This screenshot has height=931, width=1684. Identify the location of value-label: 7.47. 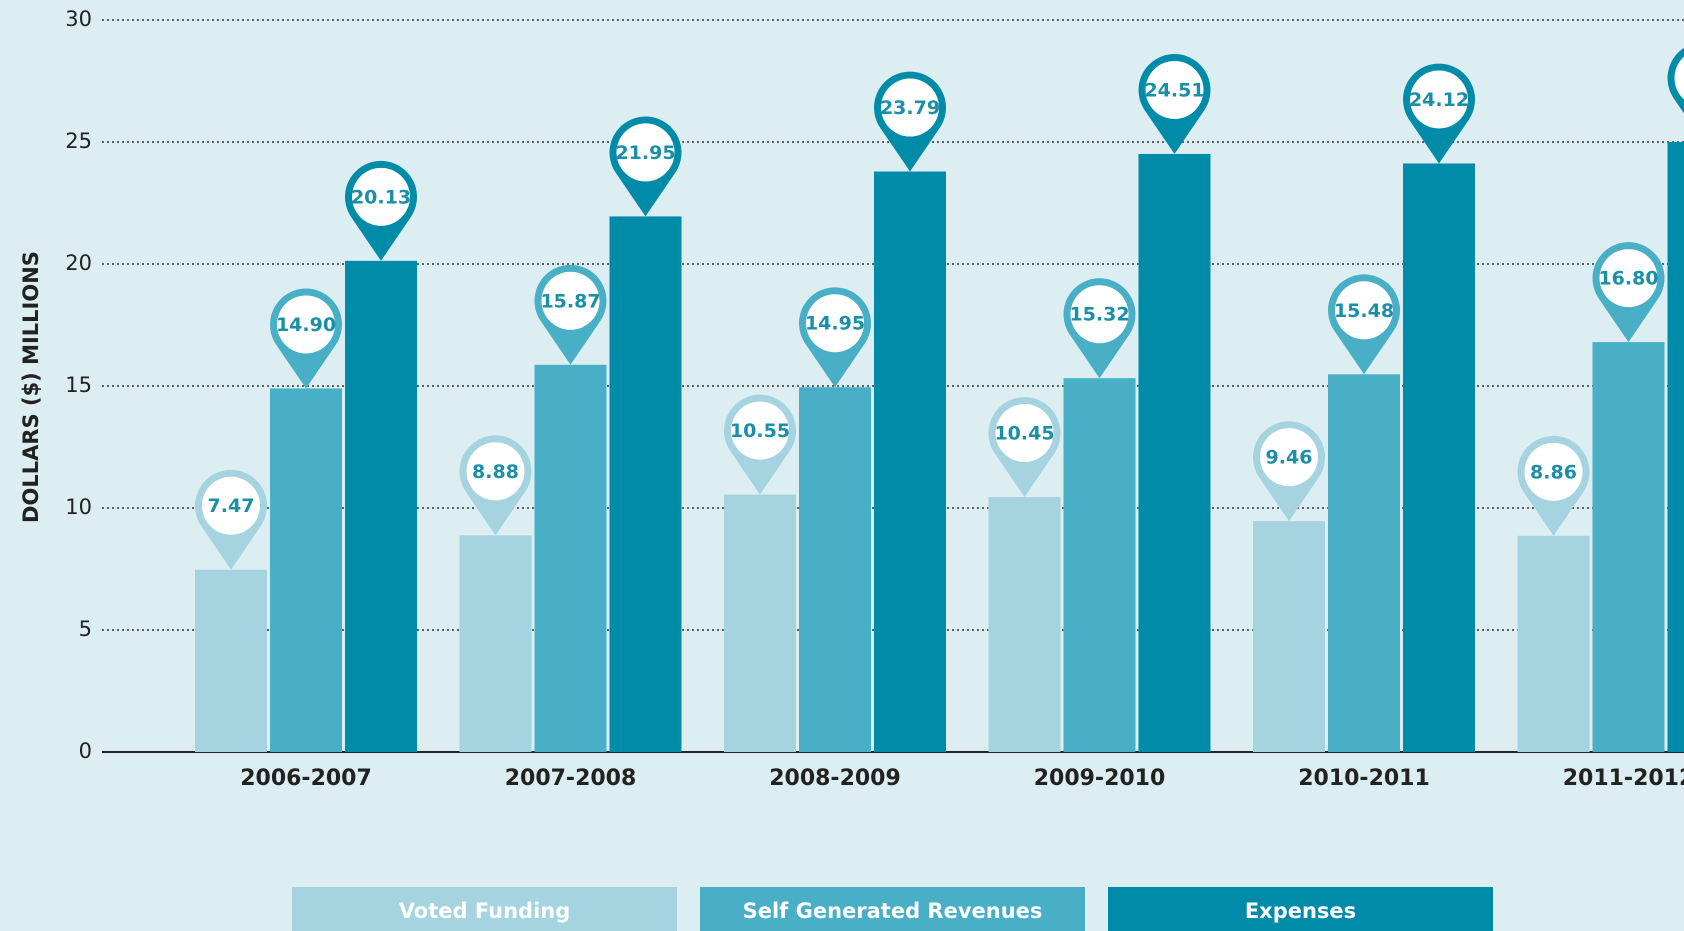
(231, 506).